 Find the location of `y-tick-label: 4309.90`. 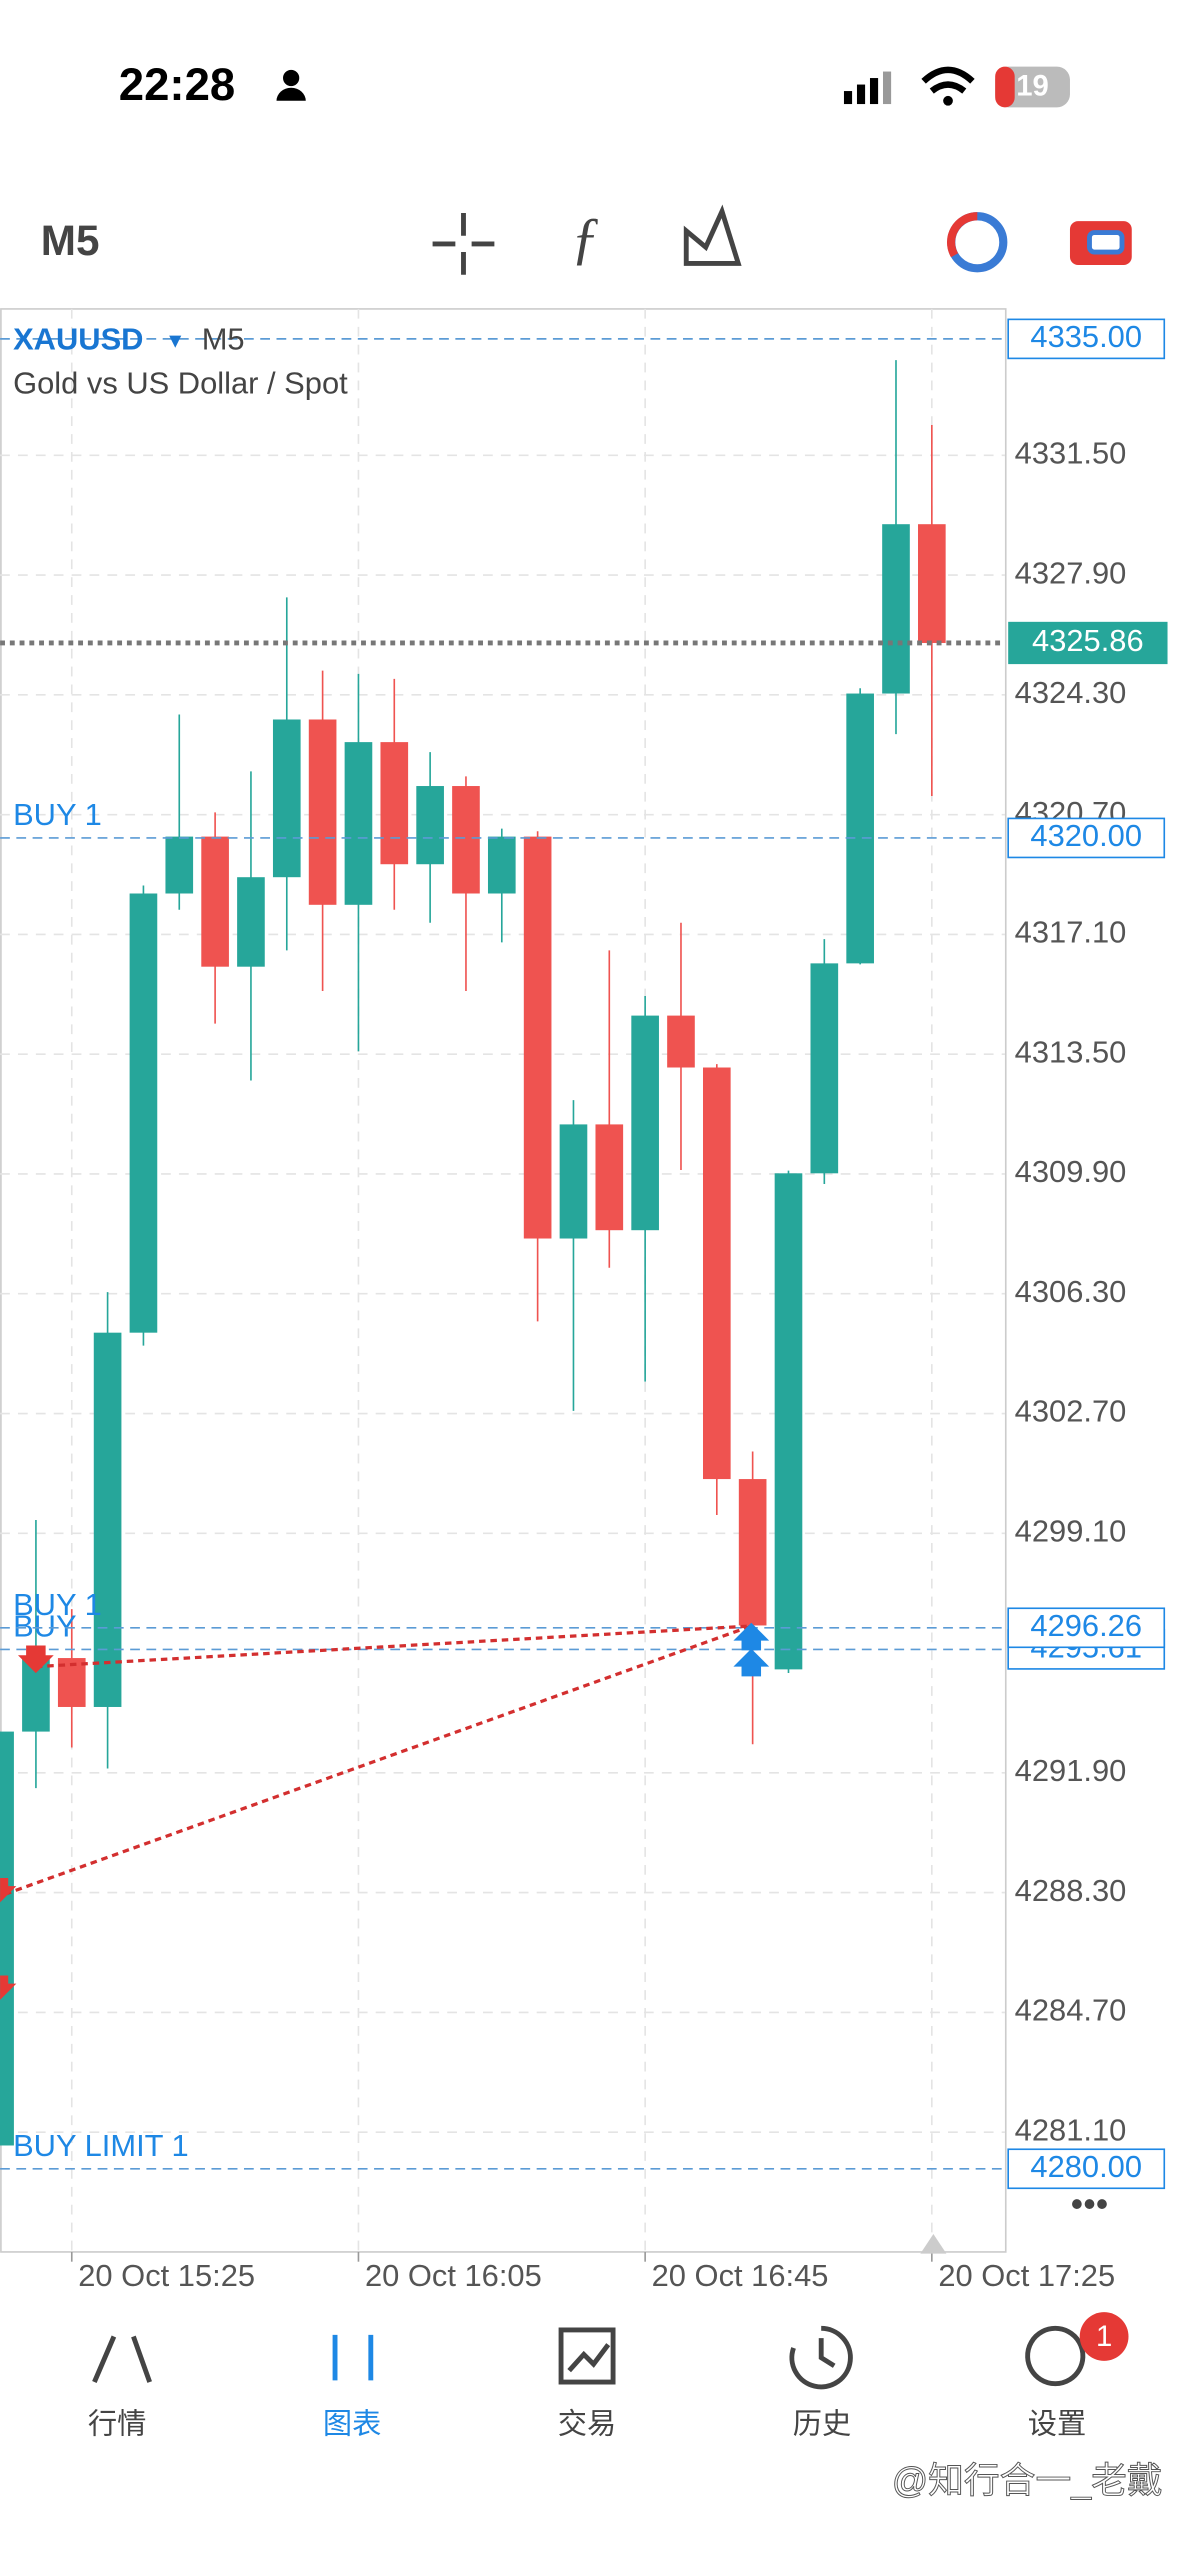

y-tick-label: 4309.90 is located at coordinates (1071, 1171).